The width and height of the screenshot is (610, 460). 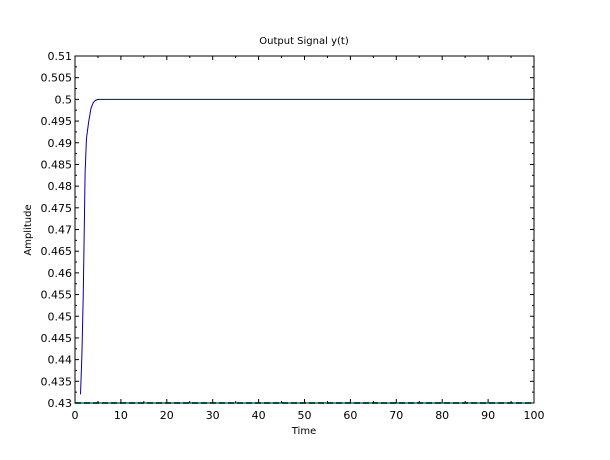 What do you see at coordinates (488, 415) in the screenshot?
I see `x-tick-label: 90` at bounding box center [488, 415].